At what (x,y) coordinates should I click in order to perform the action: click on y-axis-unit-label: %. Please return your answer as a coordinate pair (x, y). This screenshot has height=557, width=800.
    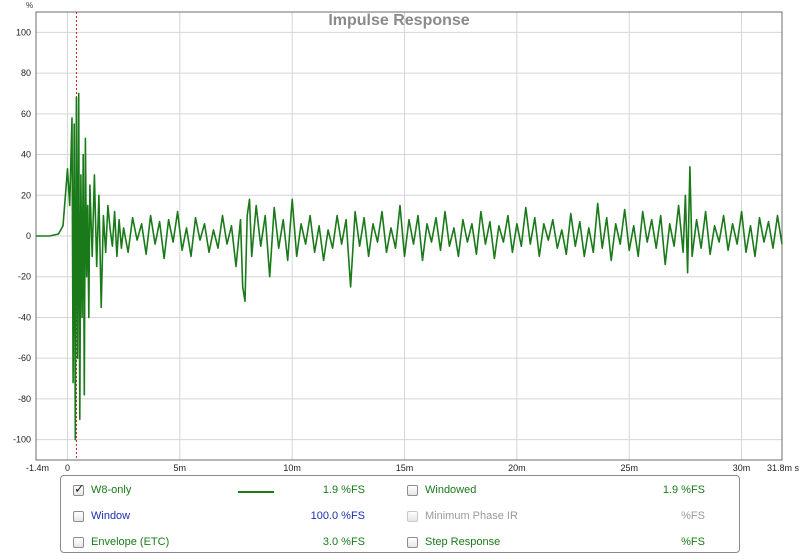
    Looking at the image, I should click on (29, 5).